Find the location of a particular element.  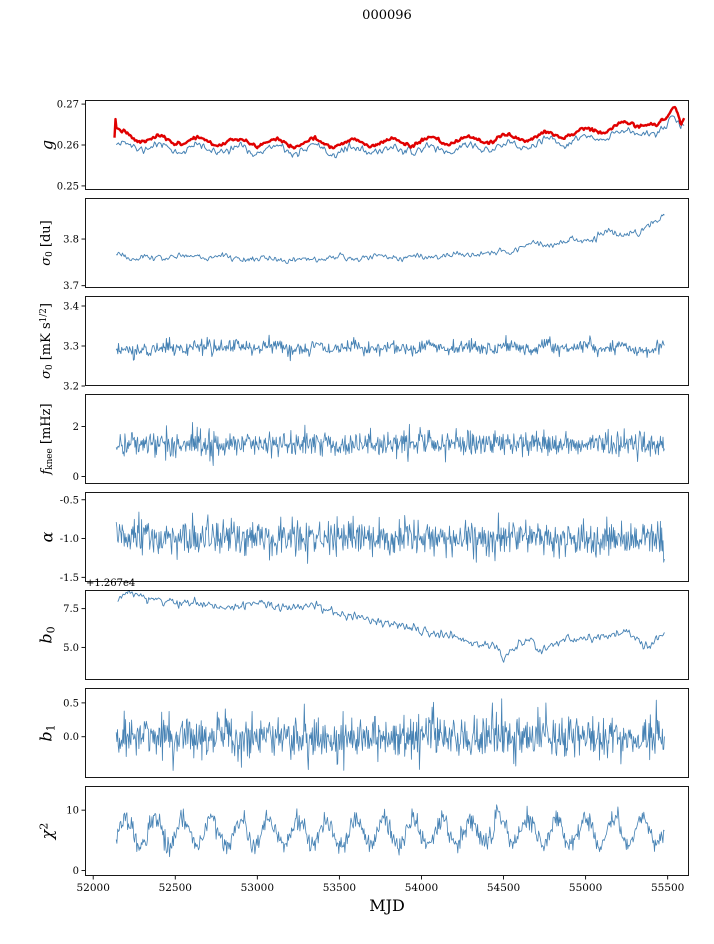

series-b1 is located at coordinates (390, 734).